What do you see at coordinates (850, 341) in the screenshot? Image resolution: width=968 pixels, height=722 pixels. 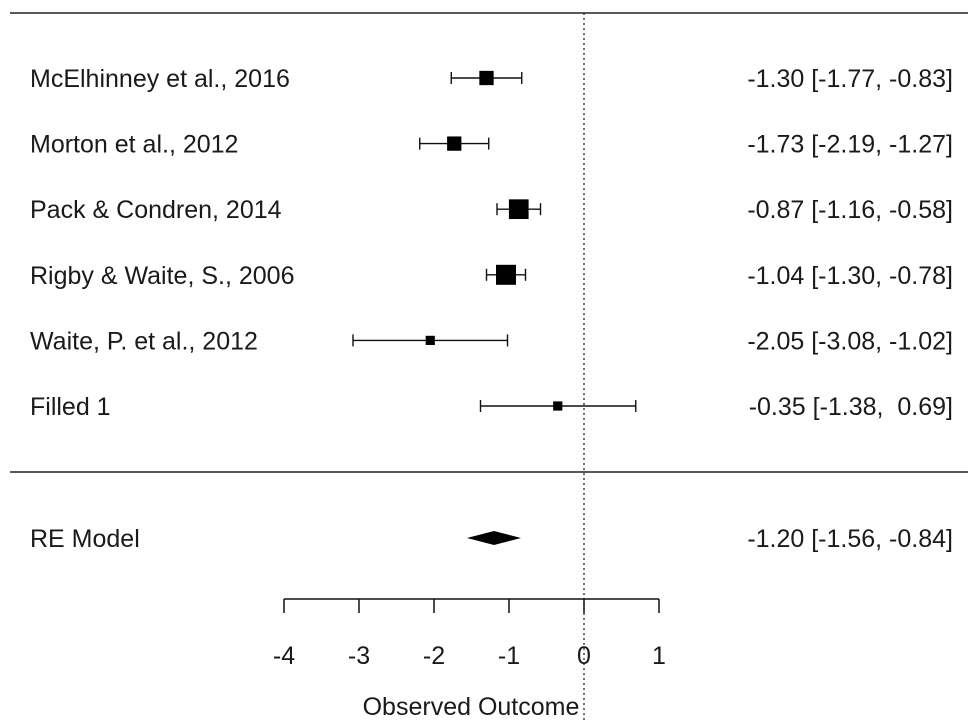 I see `ci-value-label: -2.05 [-3.08, -1.02]` at bounding box center [850, 341].